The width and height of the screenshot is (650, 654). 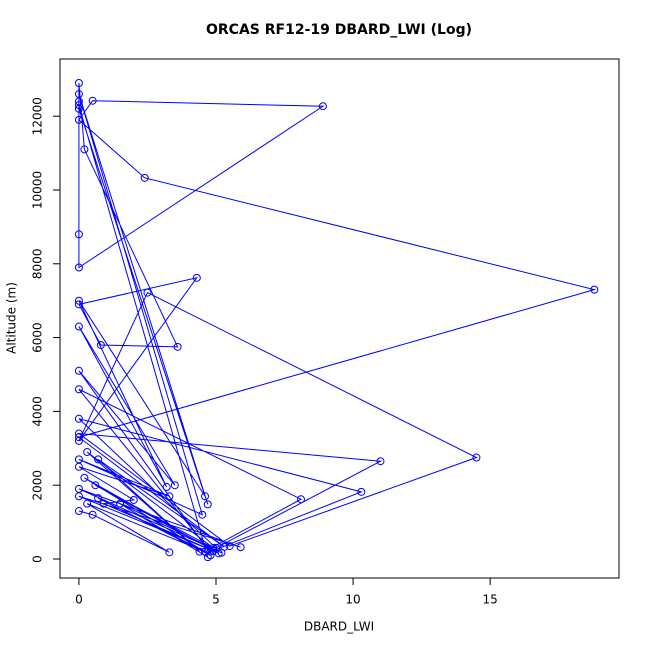 What do you see at coordinates (38, 411) in the screenshot?
I see `y-tick-label: 4000` at bounding box center [38, 411].